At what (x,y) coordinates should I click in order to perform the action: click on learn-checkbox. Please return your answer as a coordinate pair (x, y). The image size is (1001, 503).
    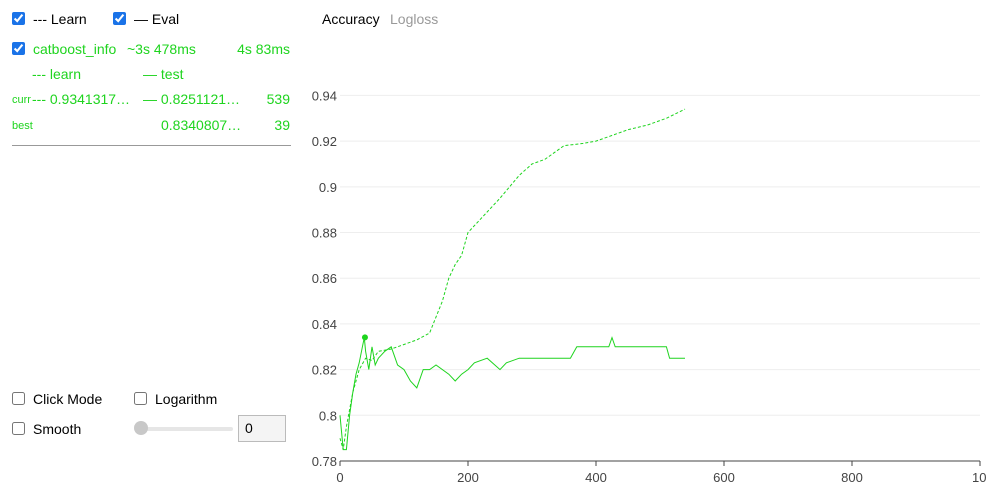
    Looking at the image, I should click on (18, 18).